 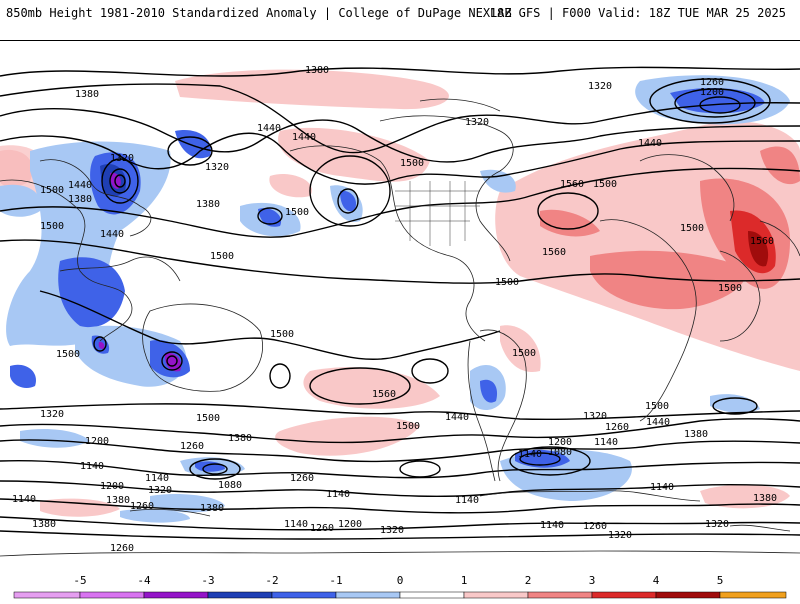 I want to click on legend-tick-label: -4, so click(x=144, y=580).